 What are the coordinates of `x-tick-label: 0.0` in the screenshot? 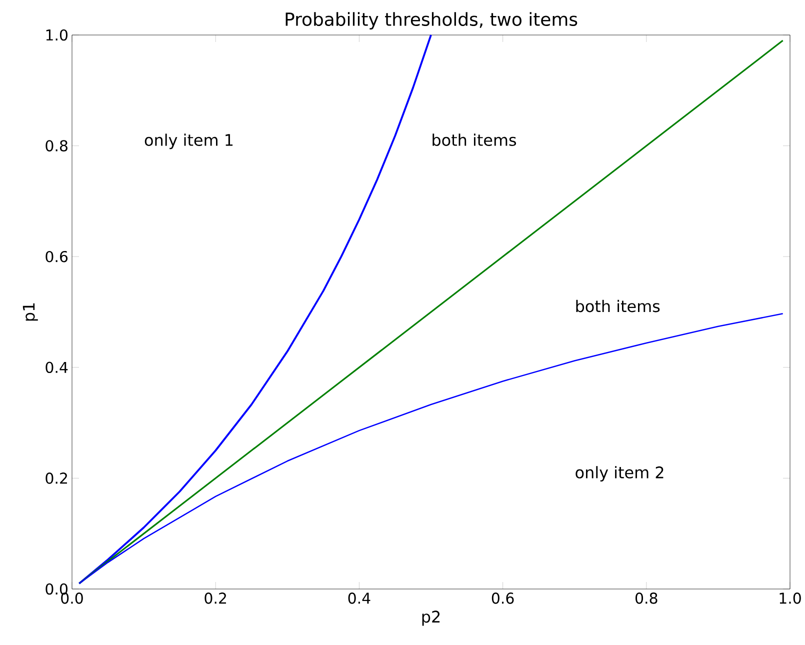 It's located at (72, 598).